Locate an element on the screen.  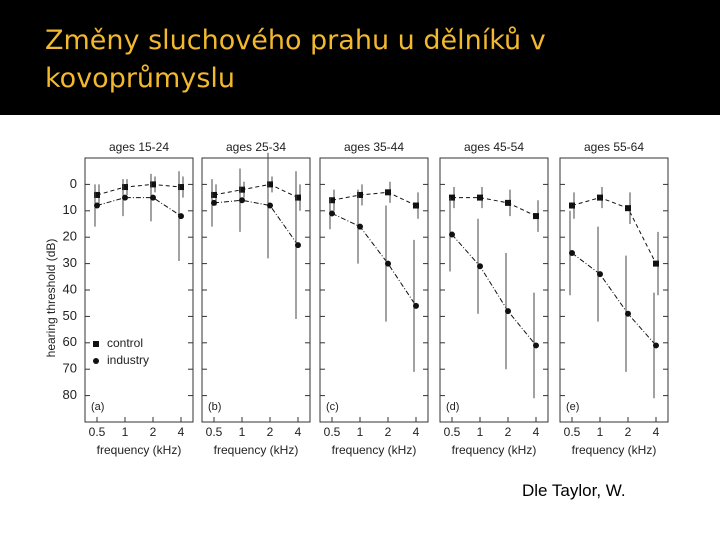
panel-title: ages 25-34 is located at coordinates (256, 147).